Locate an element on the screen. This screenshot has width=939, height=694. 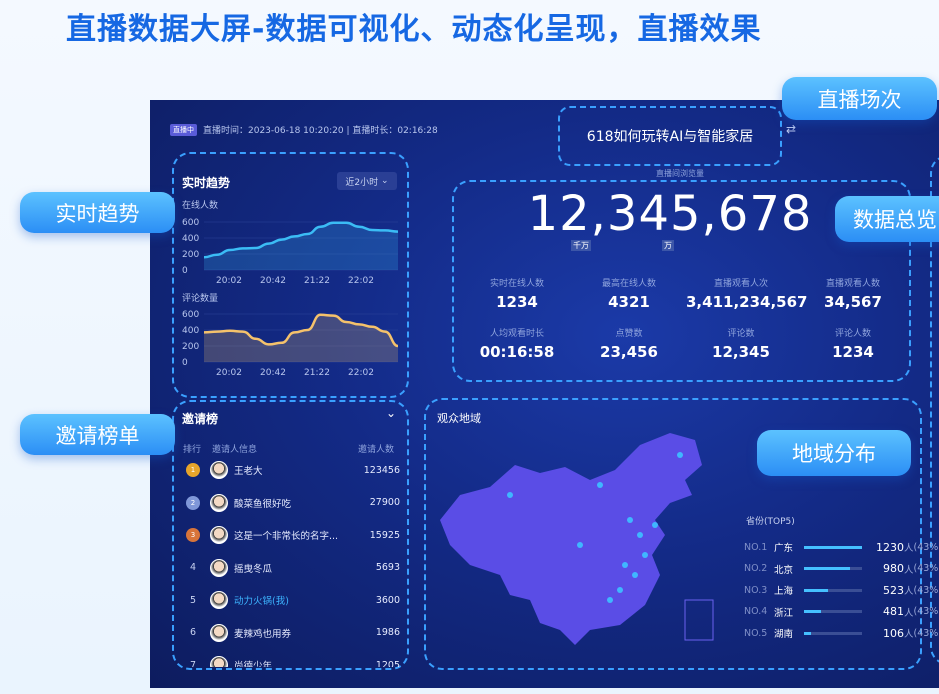
y-tick: 400 is located at coordinates (190, 331).